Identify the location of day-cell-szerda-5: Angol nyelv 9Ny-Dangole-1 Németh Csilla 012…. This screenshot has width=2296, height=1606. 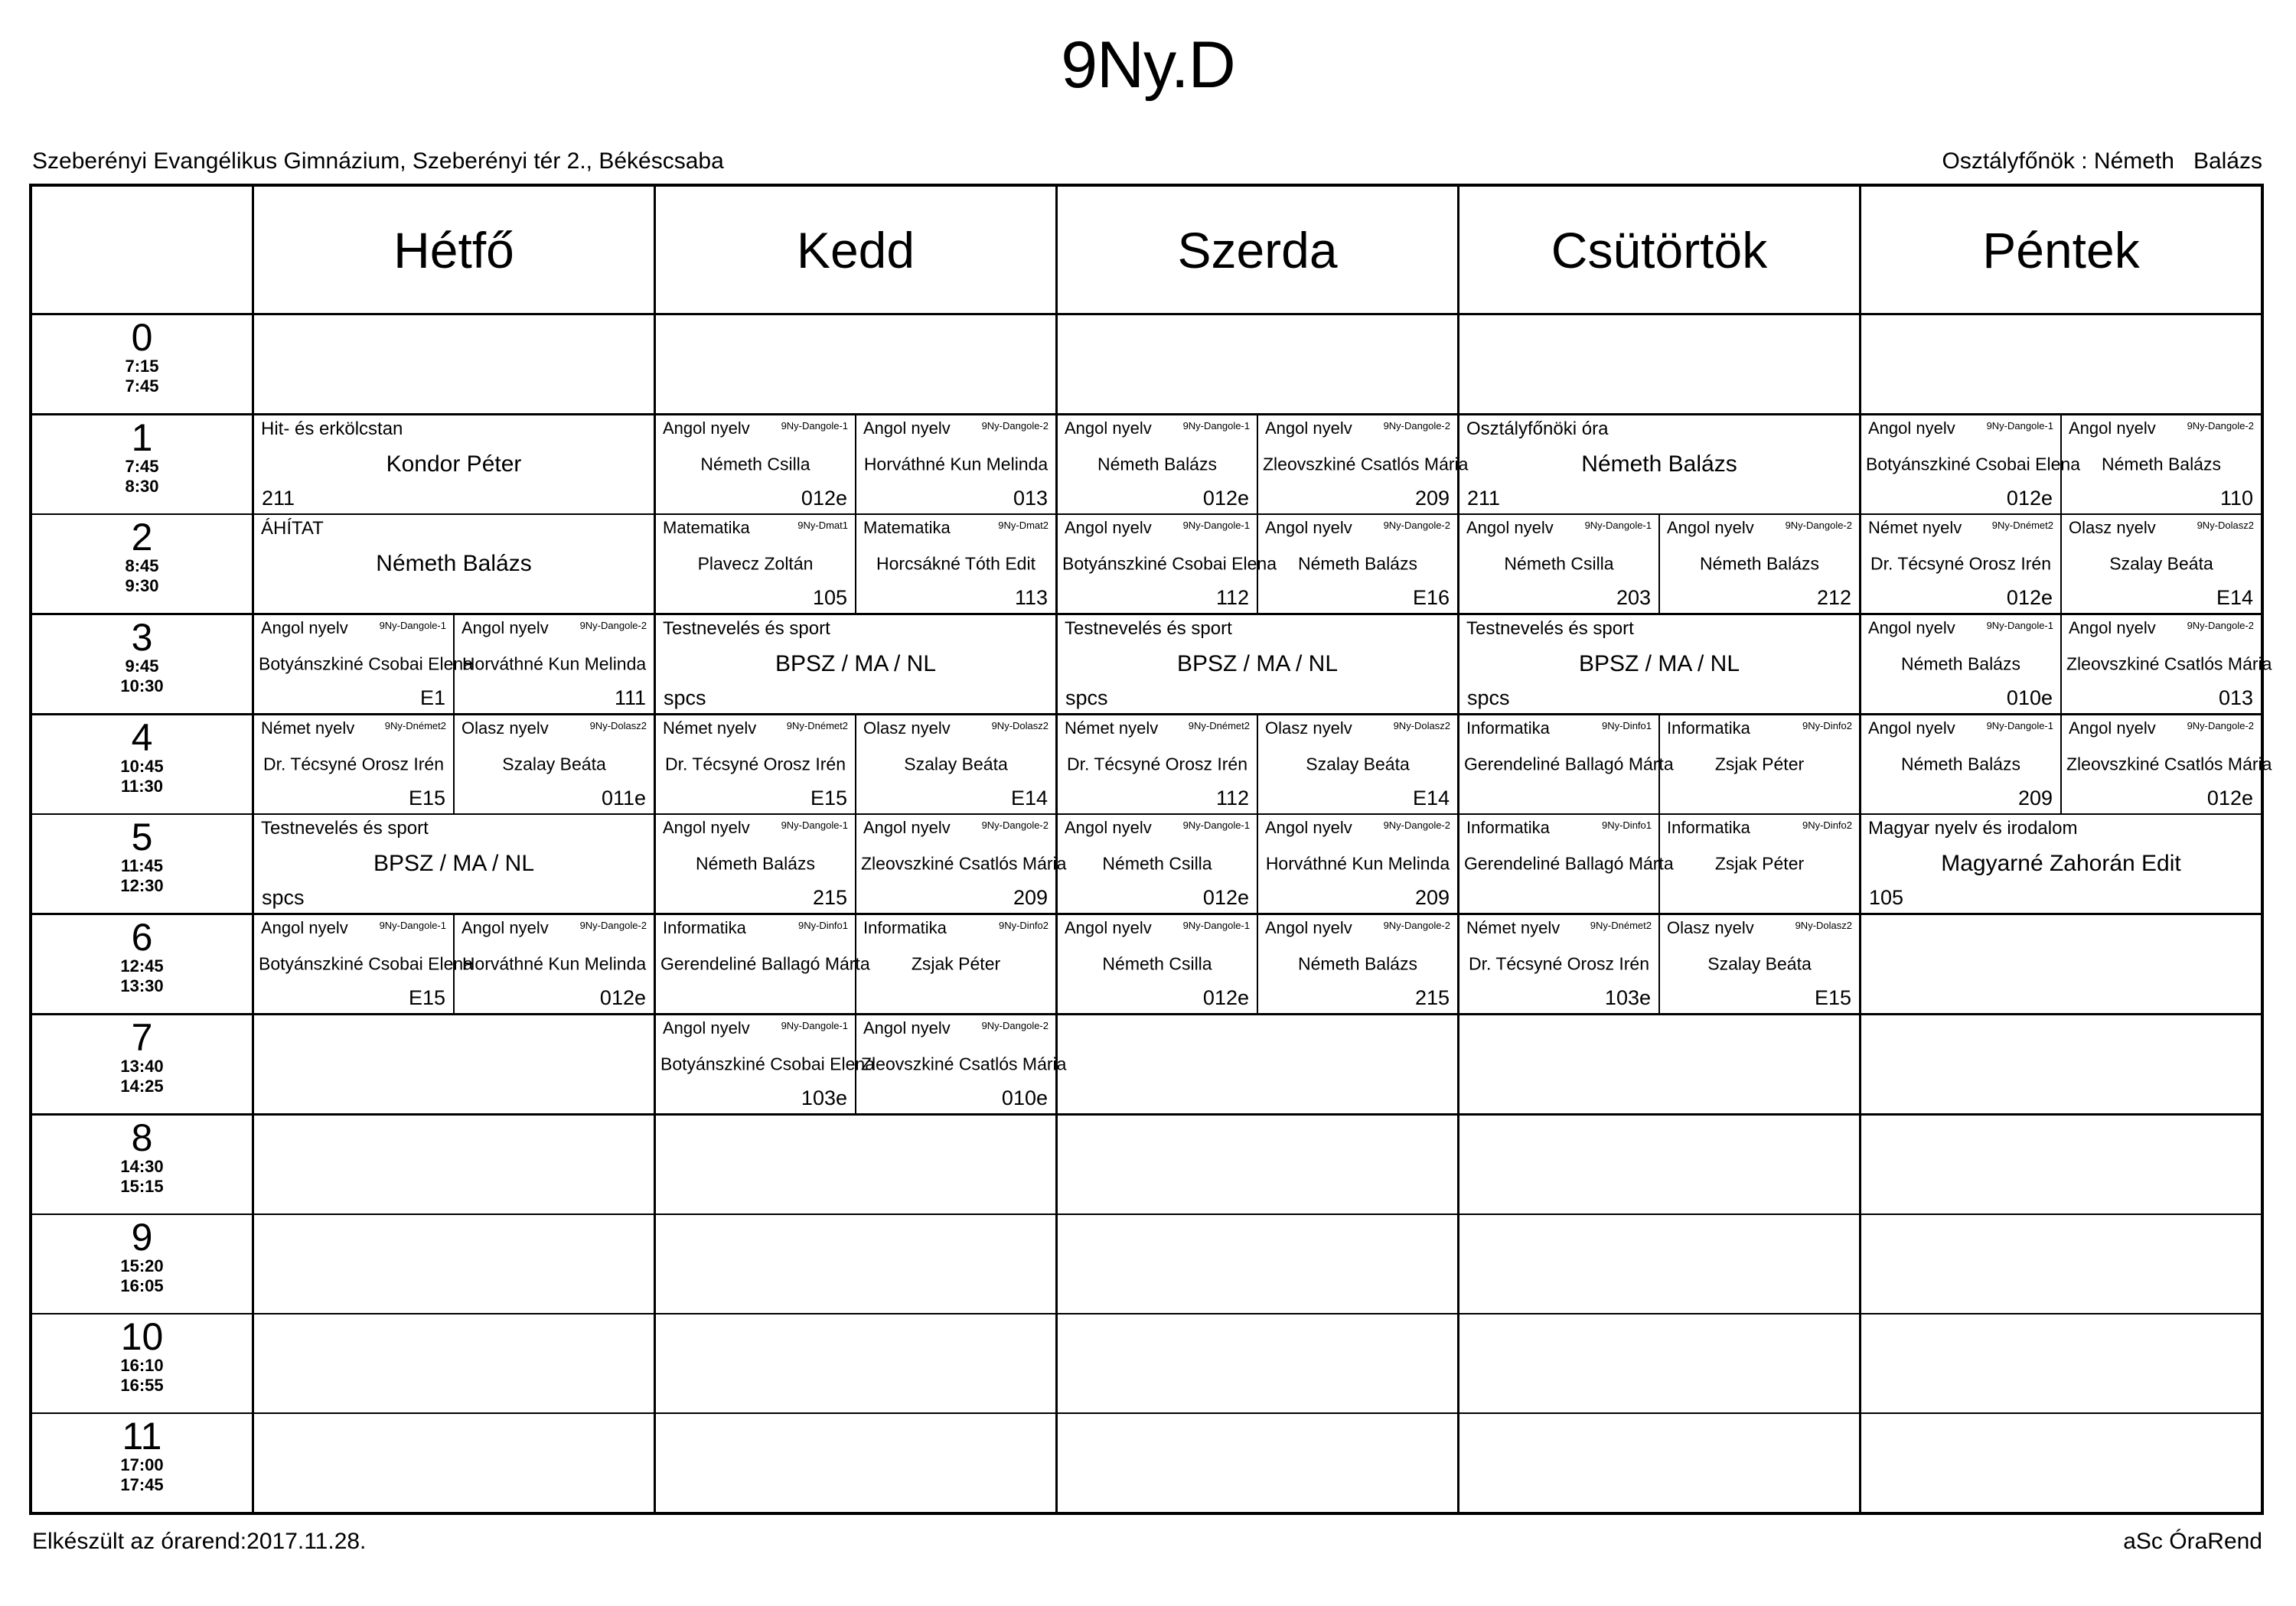
(1258, 864).